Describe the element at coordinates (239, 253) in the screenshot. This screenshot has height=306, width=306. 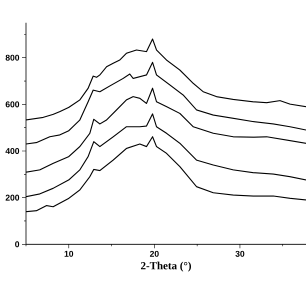
I see `x-tick-label: 30` at that location.